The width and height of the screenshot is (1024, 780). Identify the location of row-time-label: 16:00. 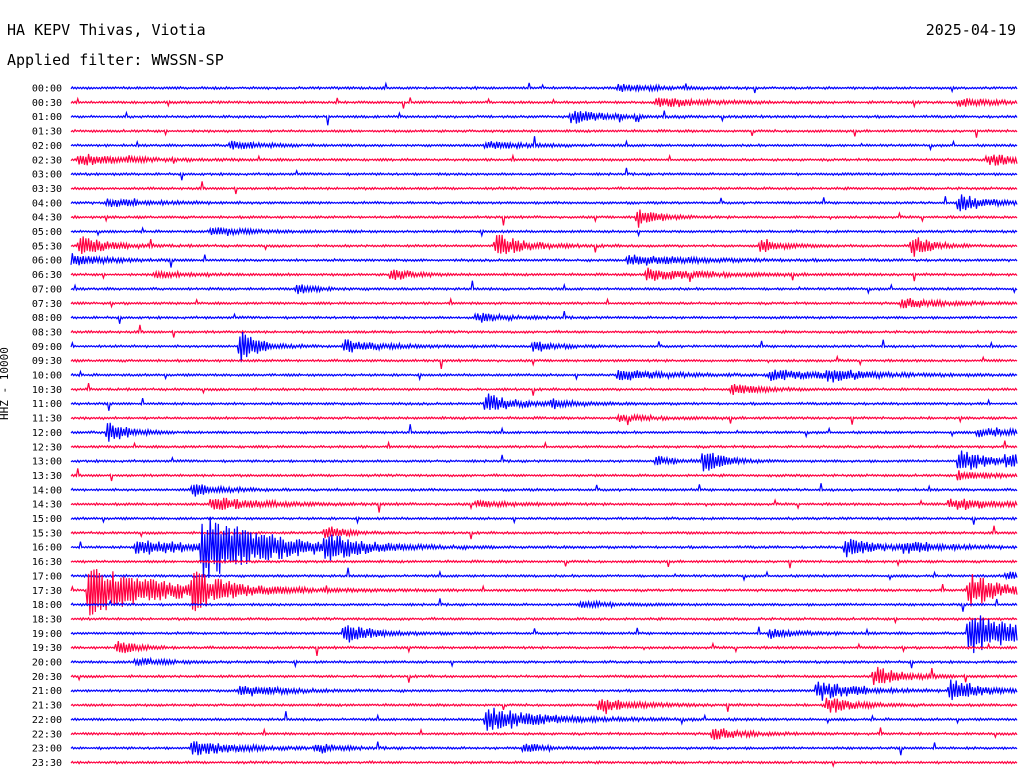
(47, 548).